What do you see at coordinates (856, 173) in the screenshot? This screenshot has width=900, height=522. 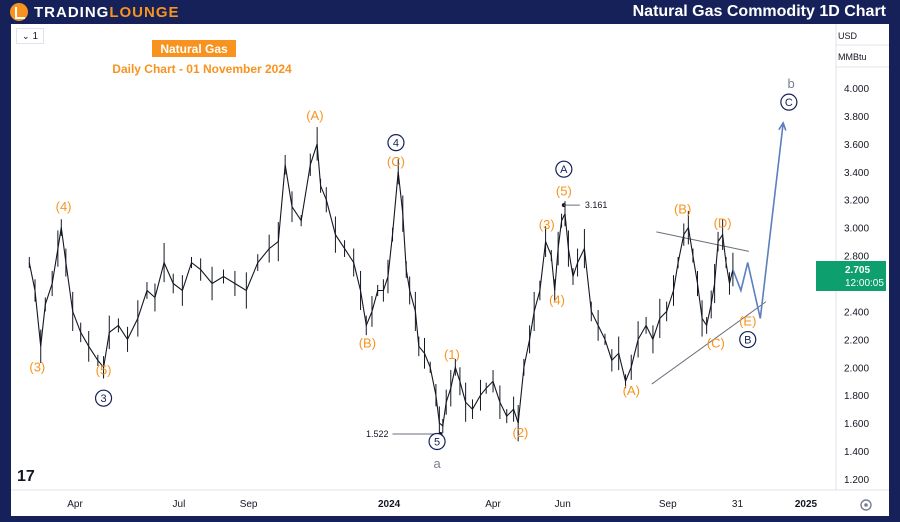 I see `y-tick-label: 3.400` at bounding box center [856, 173].